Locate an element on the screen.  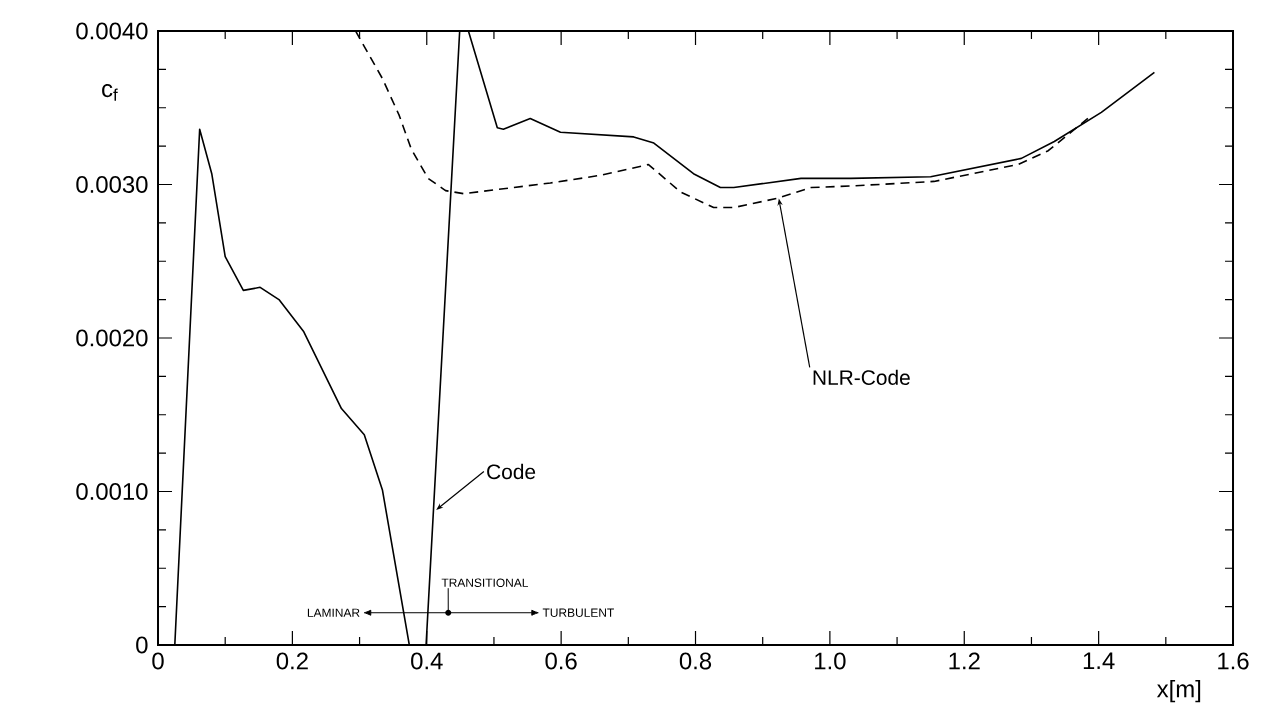
x-tick-label: 0.6 is located at coordinates (561, 661).